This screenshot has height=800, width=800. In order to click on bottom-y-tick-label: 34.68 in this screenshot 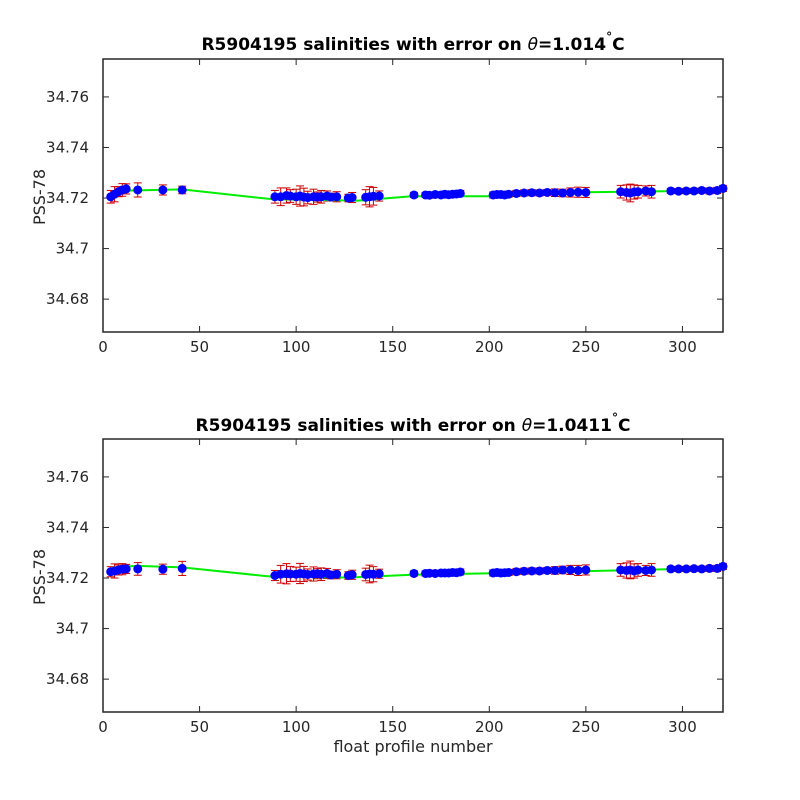, I will do `click(67, 679)`.